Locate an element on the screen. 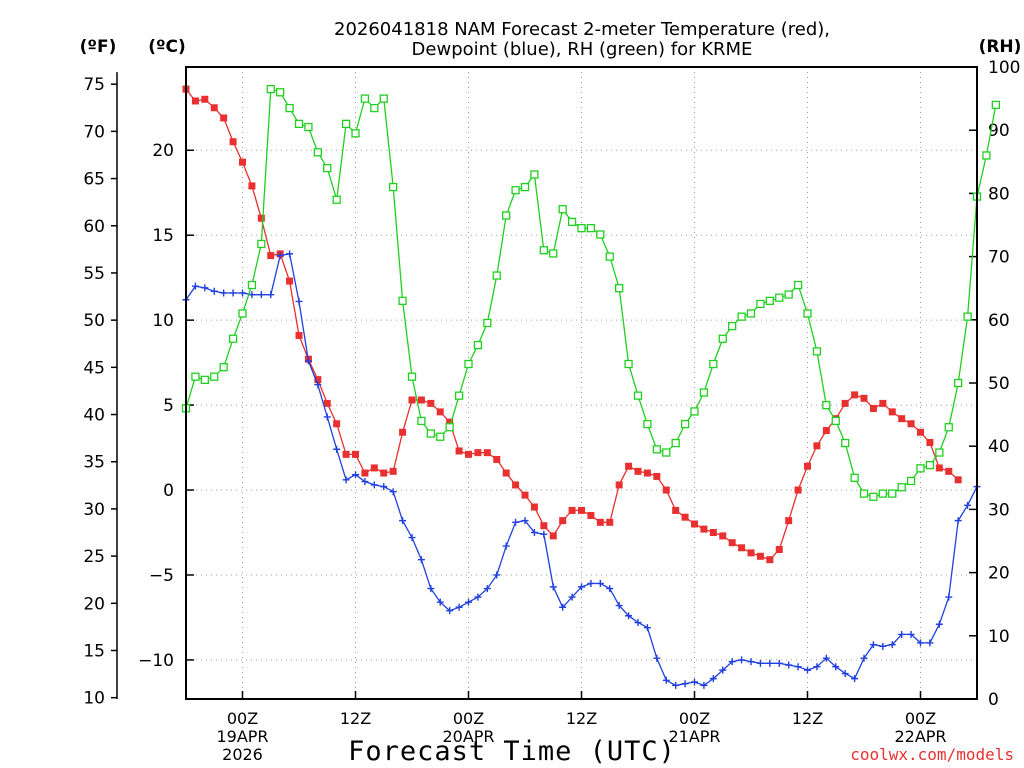  celsius-tick-label: 10 is located at coordinates (163, 321).